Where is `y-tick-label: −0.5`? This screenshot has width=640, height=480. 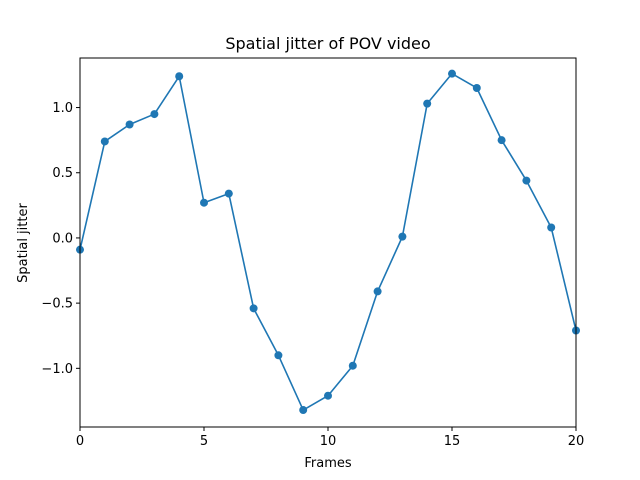 y-tick-label: −0.5 is located at coordinates (57, 304).